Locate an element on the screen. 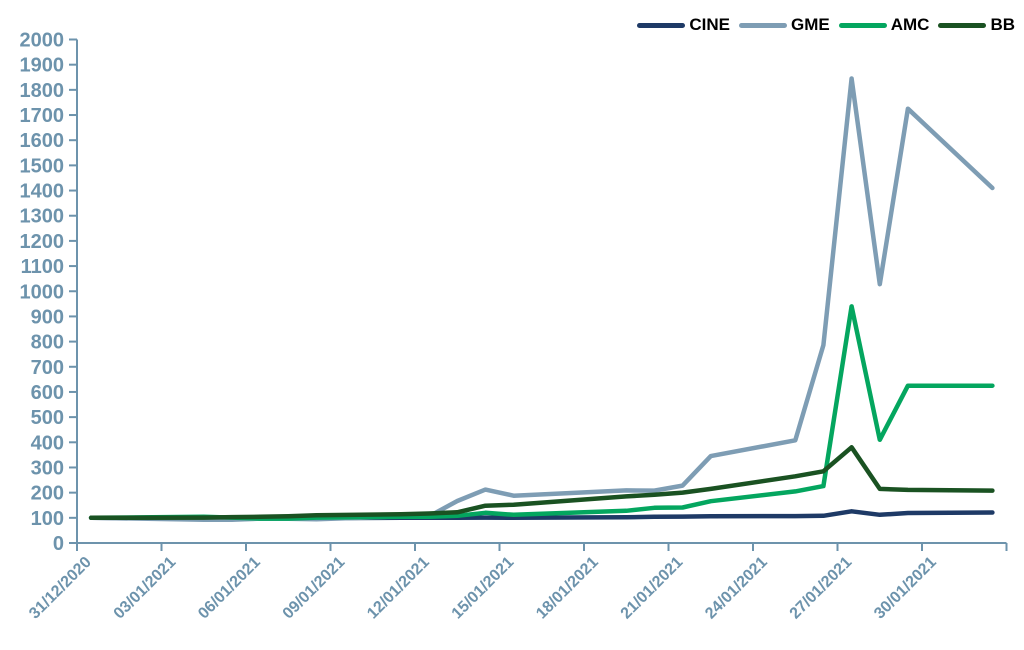 This screenshot has height=650, width=1024. y-tick-label: 0 is located at coordinates (58, 544).